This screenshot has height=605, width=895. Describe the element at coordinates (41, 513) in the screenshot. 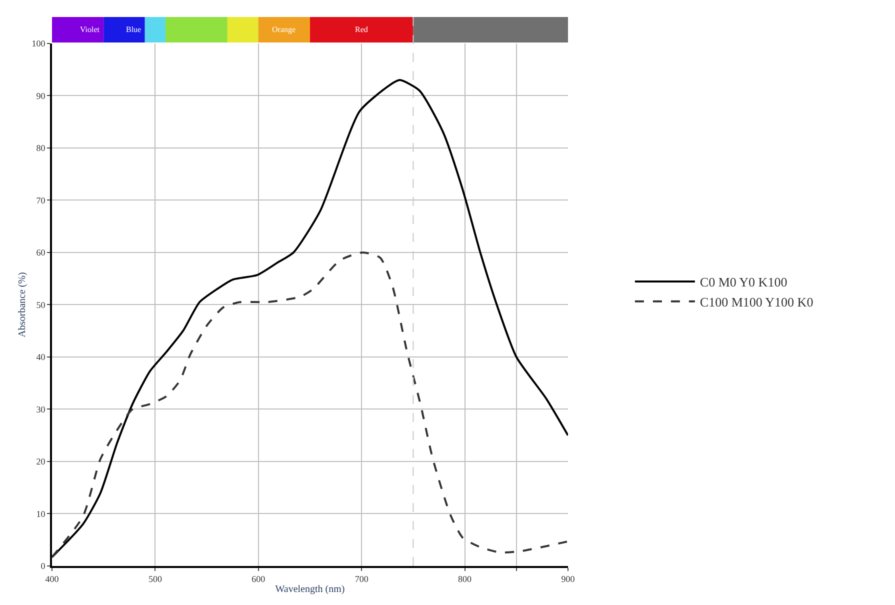

I see `y-tick-label: 10` at that location.